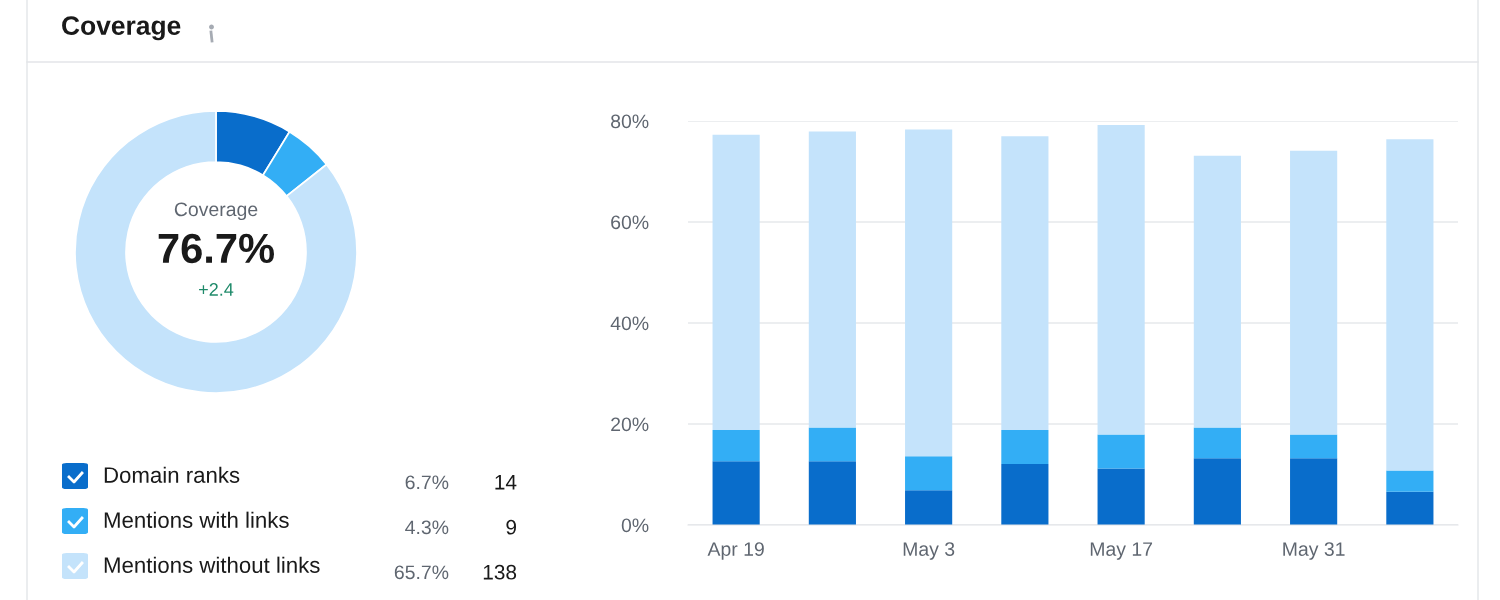 The height and width of the screenshot is (600, 1500). What do you see at coordinates (629, 323) in the screenshot?
I see `y-tick-label: 40%` at bounding box center [629, 323].